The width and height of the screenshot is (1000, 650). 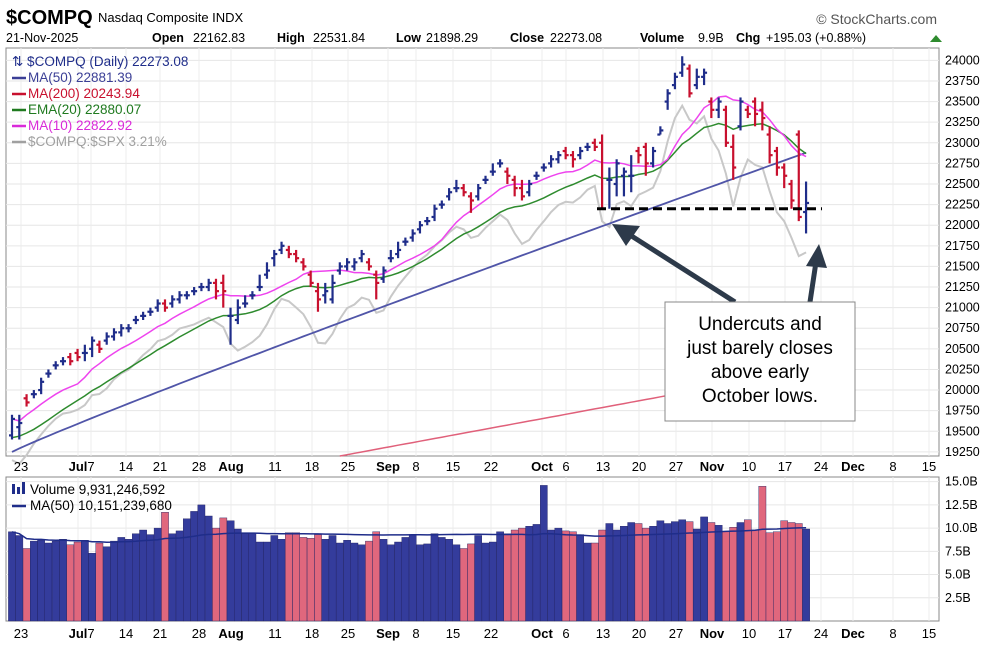 What do you see at coordinates (312, 633) in the screenshot?
I see `x-tick-label: 18` at bounding box center [312, 633].